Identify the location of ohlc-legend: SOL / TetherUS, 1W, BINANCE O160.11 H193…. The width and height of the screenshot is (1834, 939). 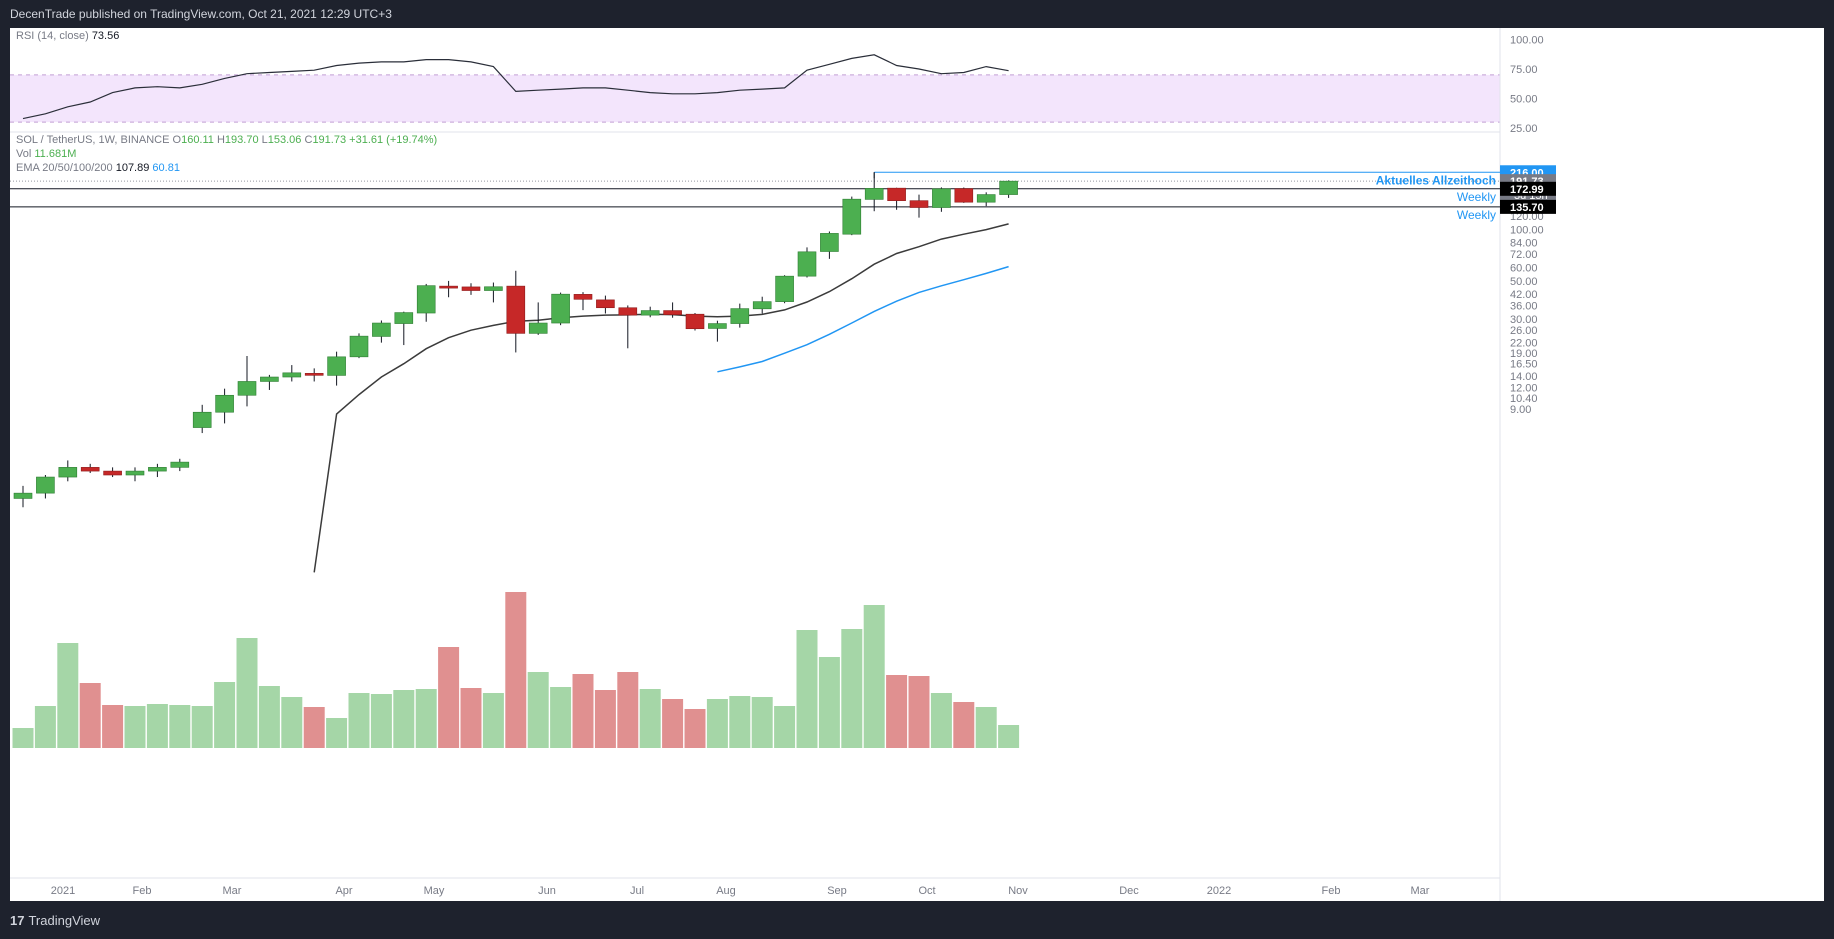
(226, 140).